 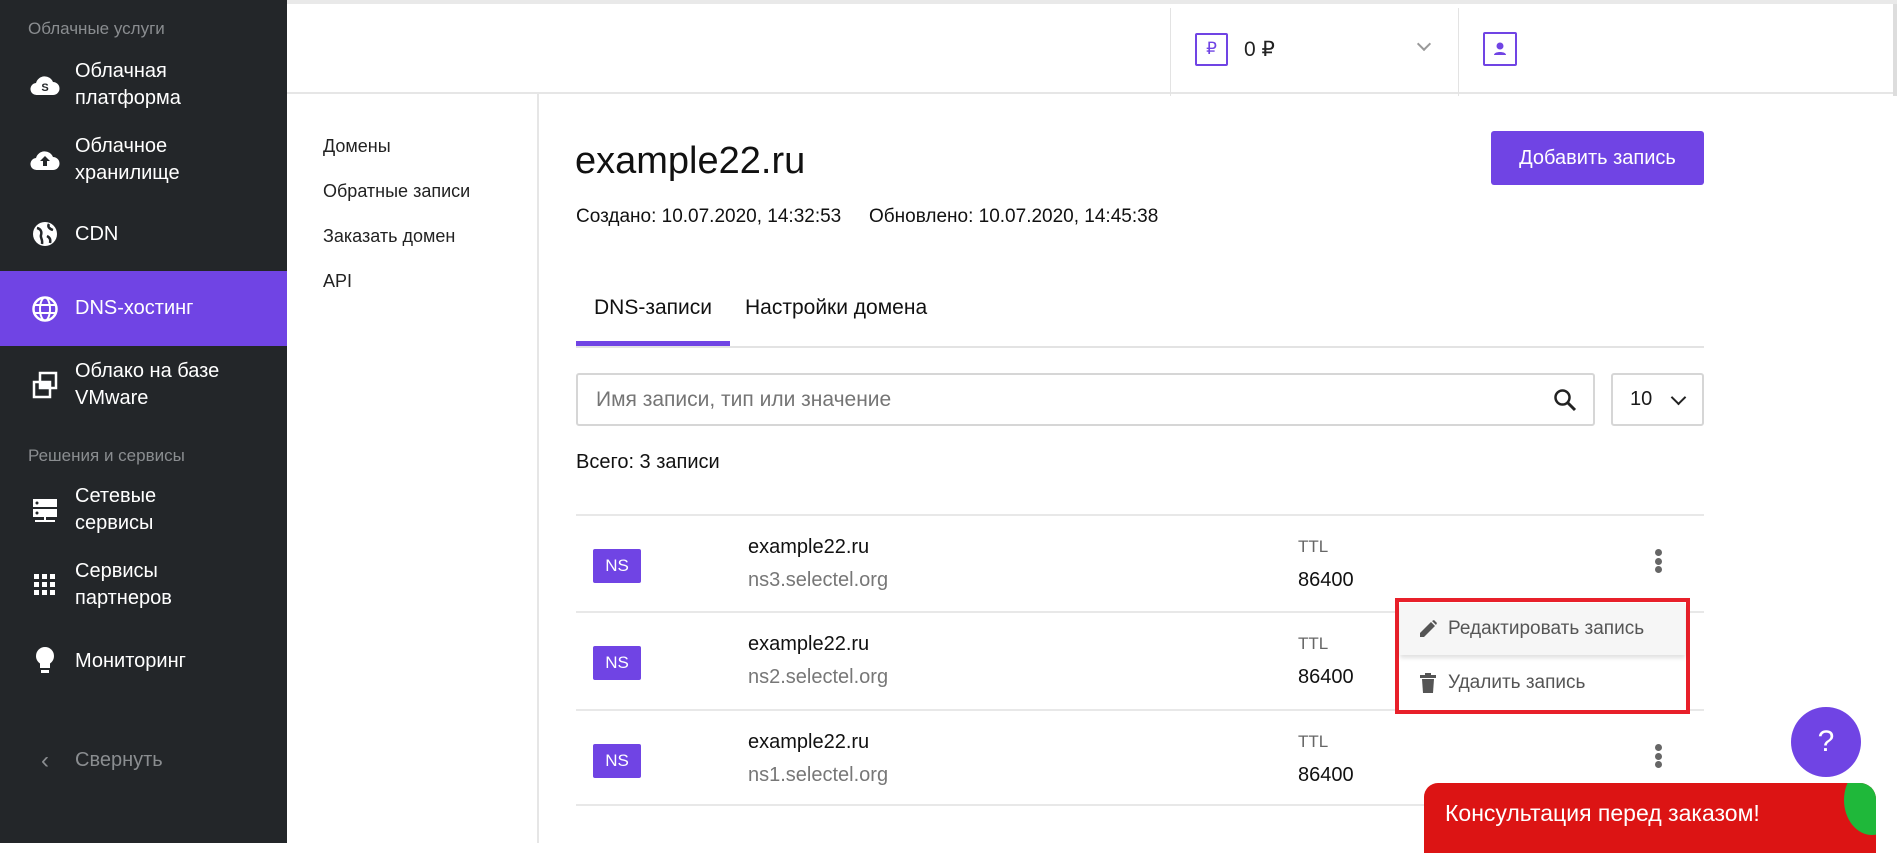 What do you see at coordinates (121, 146) in the screenshot?
I see `label: Облачное` at bounding box center [121, 146].